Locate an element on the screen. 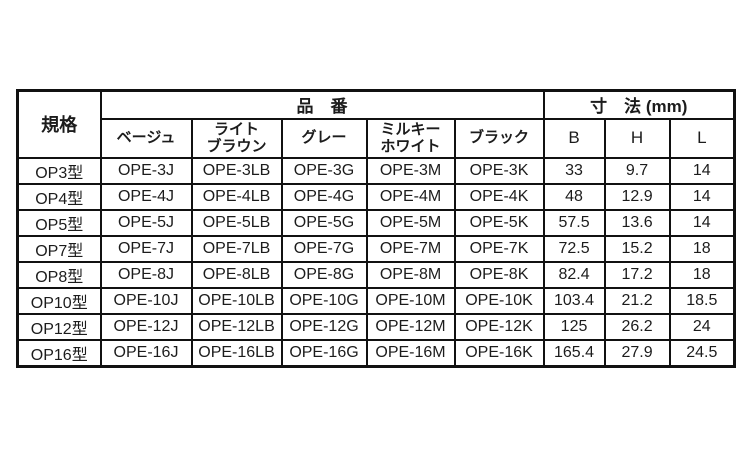 This screenshot has height=450, width=750. cell-spec: OP12型 is located at coordinates (59, 326).